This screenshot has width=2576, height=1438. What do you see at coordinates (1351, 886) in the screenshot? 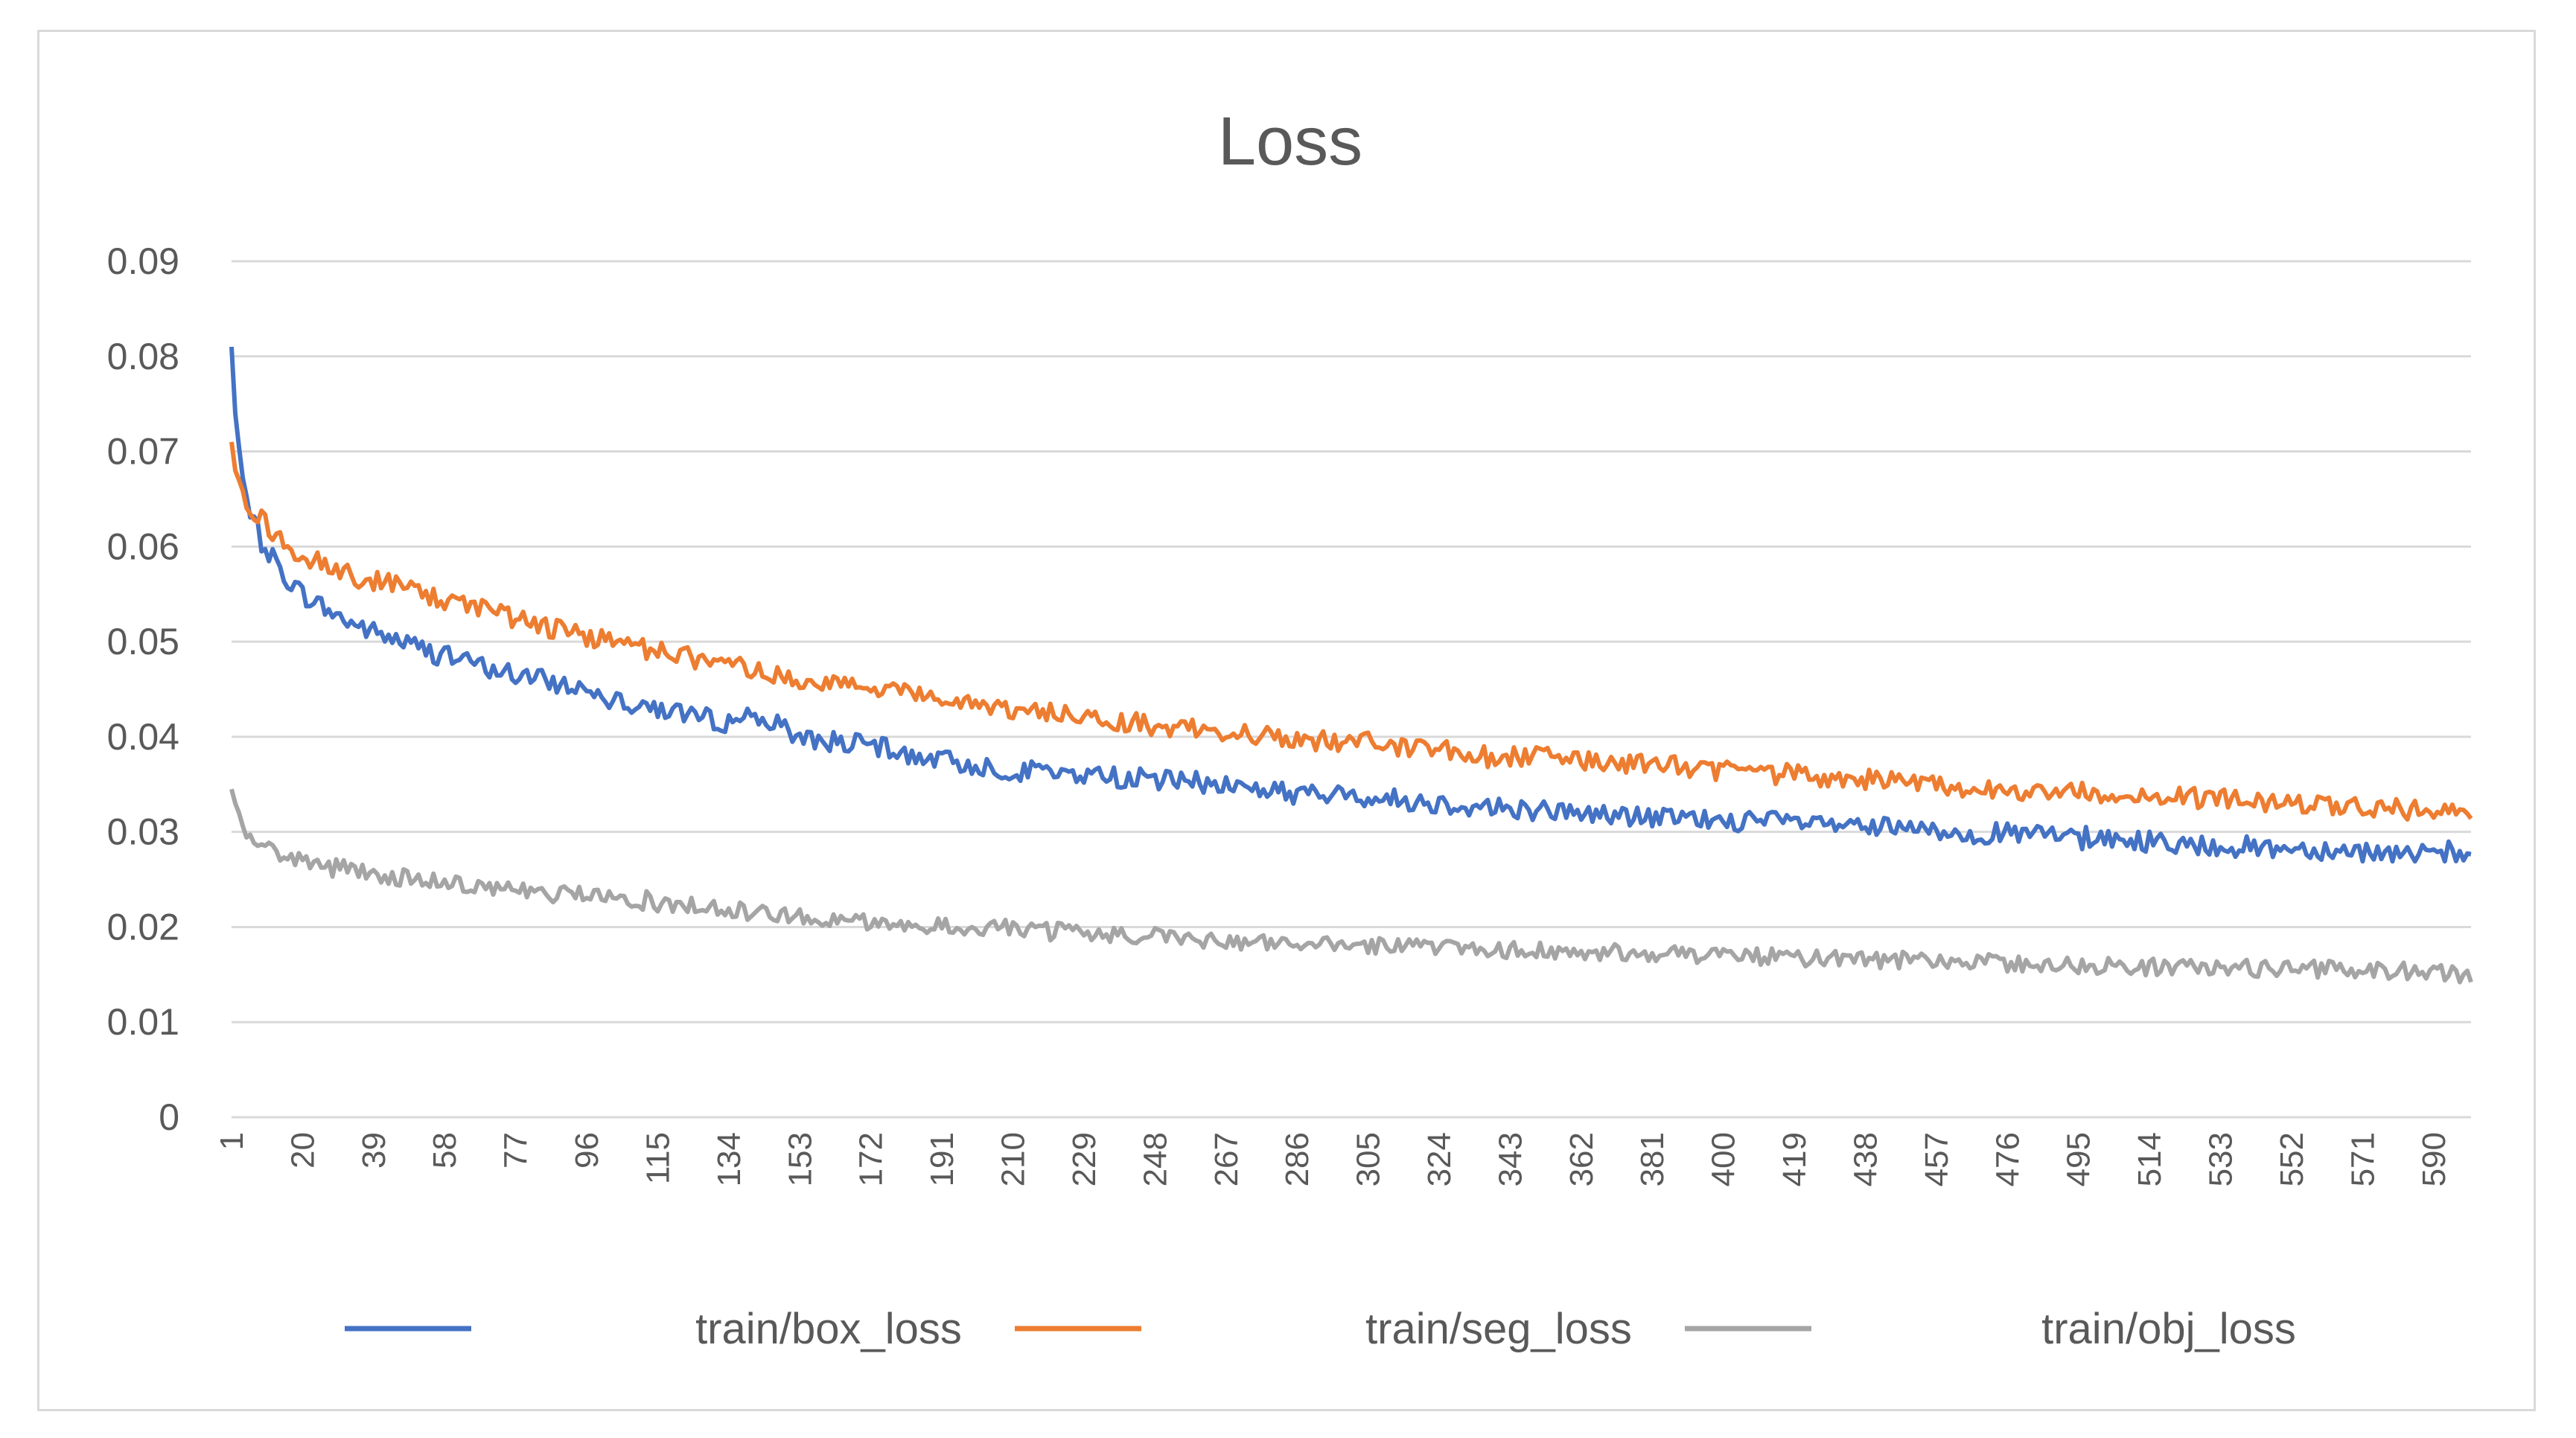
I see `series-line-train-obj-loss` at bounding box center [1351, 886].